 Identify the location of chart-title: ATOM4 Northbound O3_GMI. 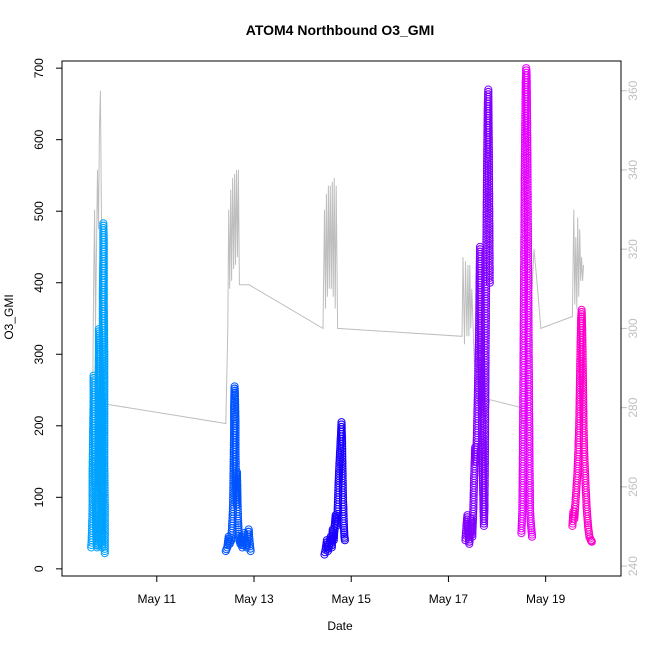
(340, 30).